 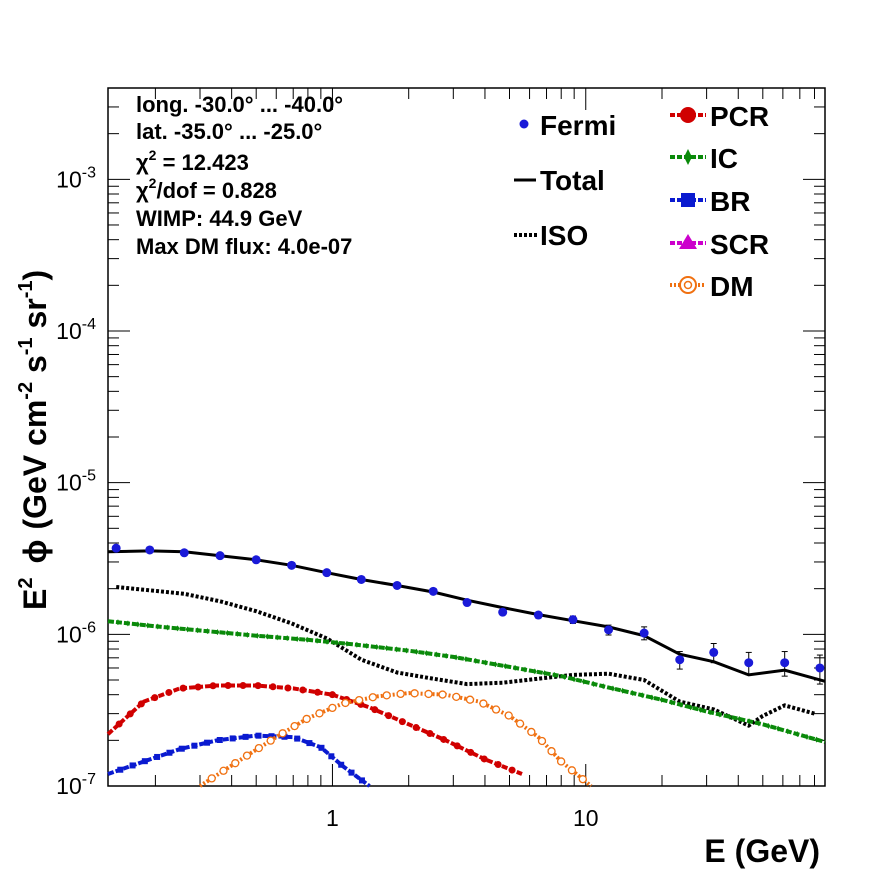 I want to click on legend-item-total: Total, so click(x=559, y=180).